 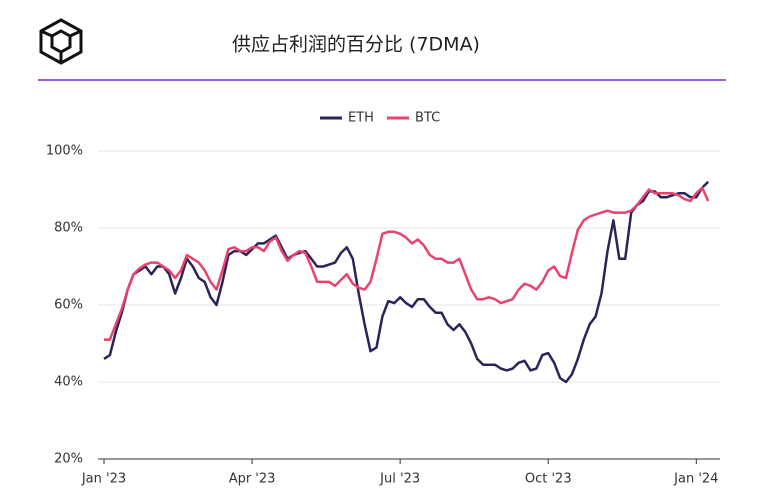 What do you see at coordinates (361, 118) in the screenshot?
I see `legend-label: ETH` at bounding box center [361, 118].